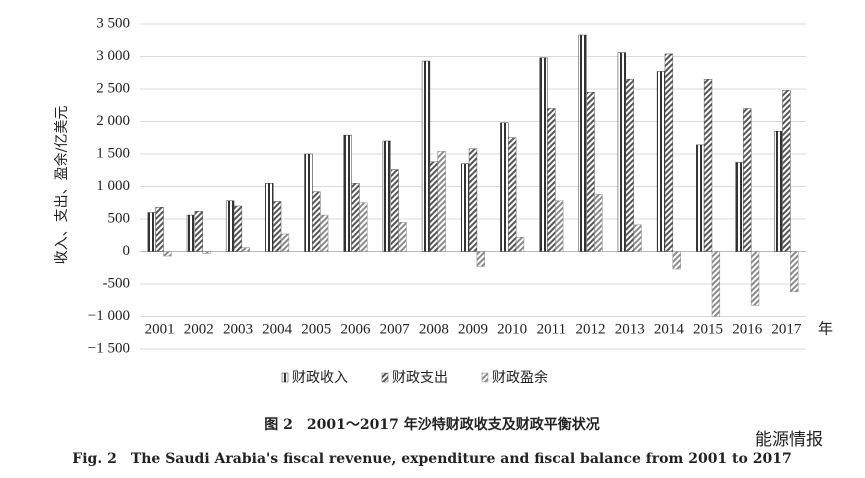 This screenshot has height=478, width=865. What do you see at coordinates (160, 329) in the screenshot?
I see `x-tick-label: 2001` at bounding box center [160, 329].